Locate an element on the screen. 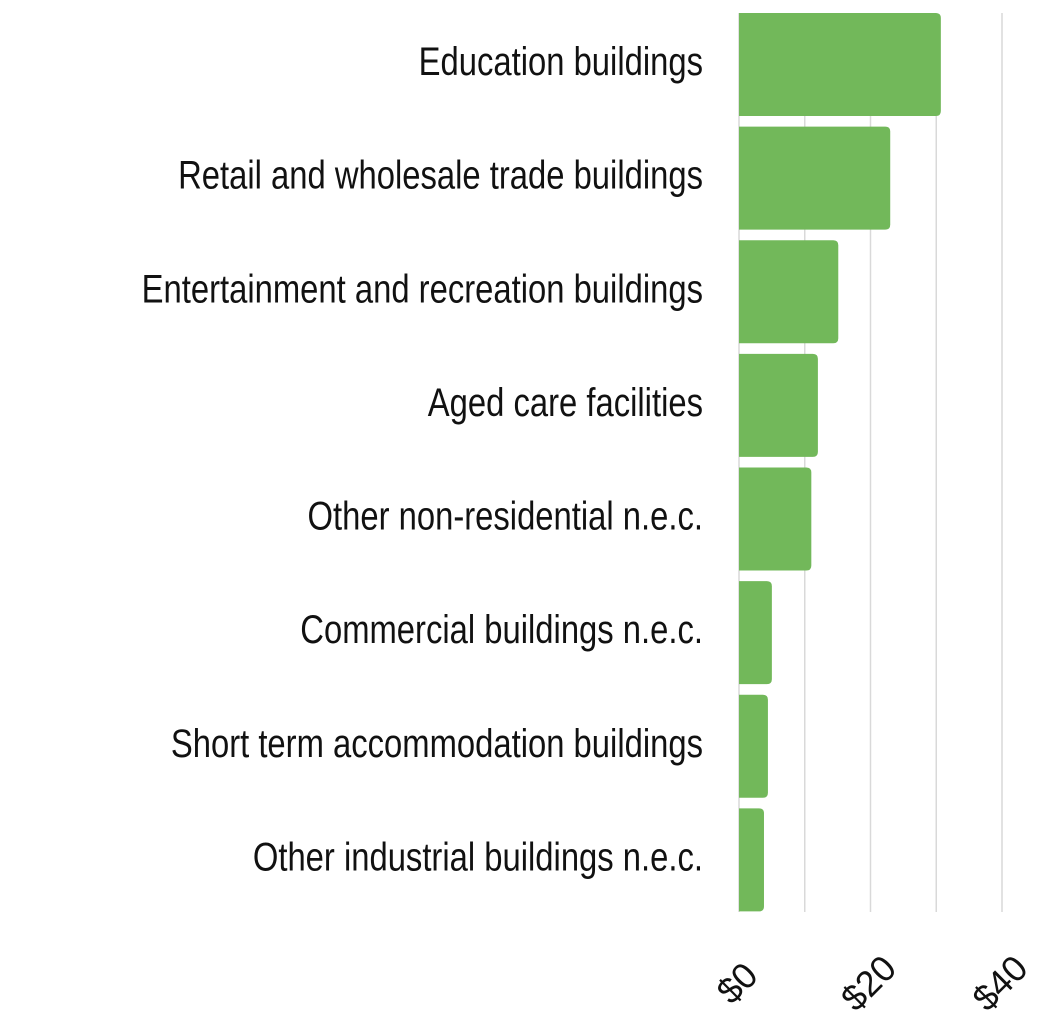 This screenshot has height=1014, width=1061. category-label: Other industrial buildings n.e.c. is located at coordinates (478, 856).